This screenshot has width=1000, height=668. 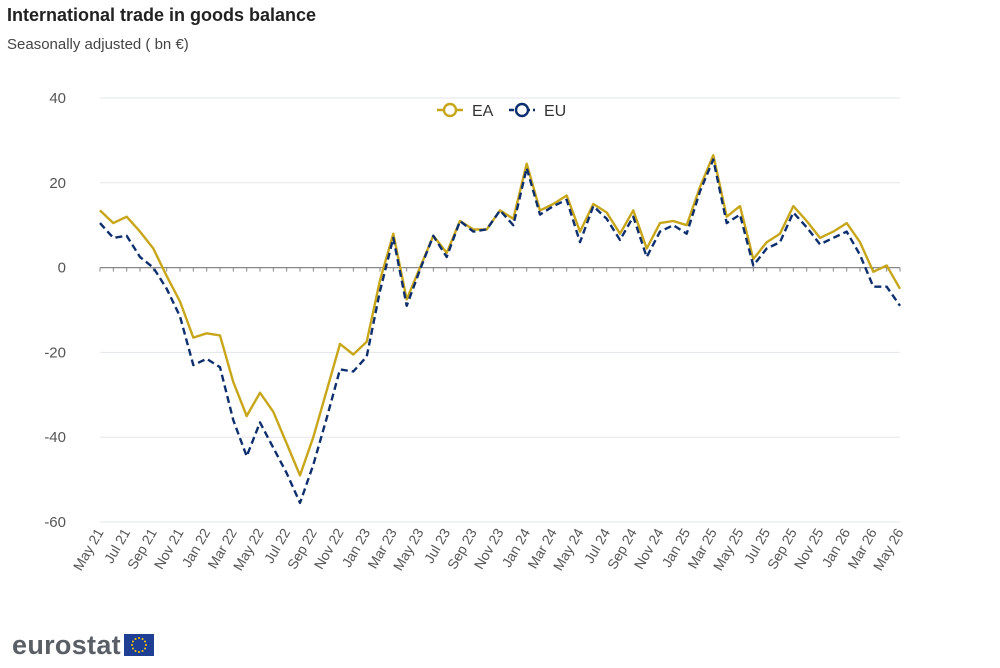 I want to click on chart-title: International trade in goods balance, so click(x=162, y=15).